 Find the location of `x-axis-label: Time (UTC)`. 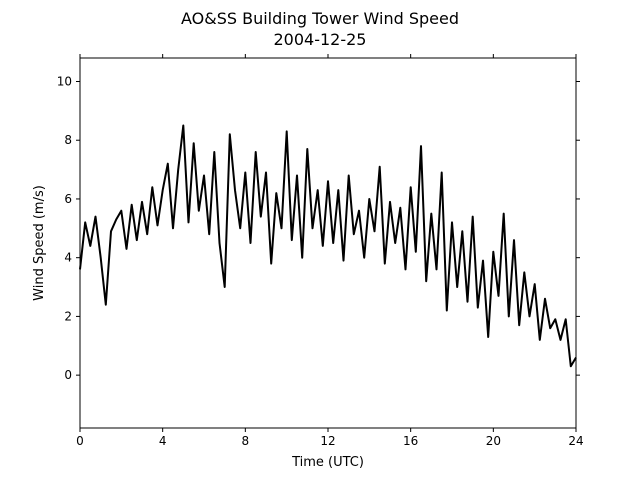

x-axis-label: Time (UTC) is located at coordinates (327, 462).